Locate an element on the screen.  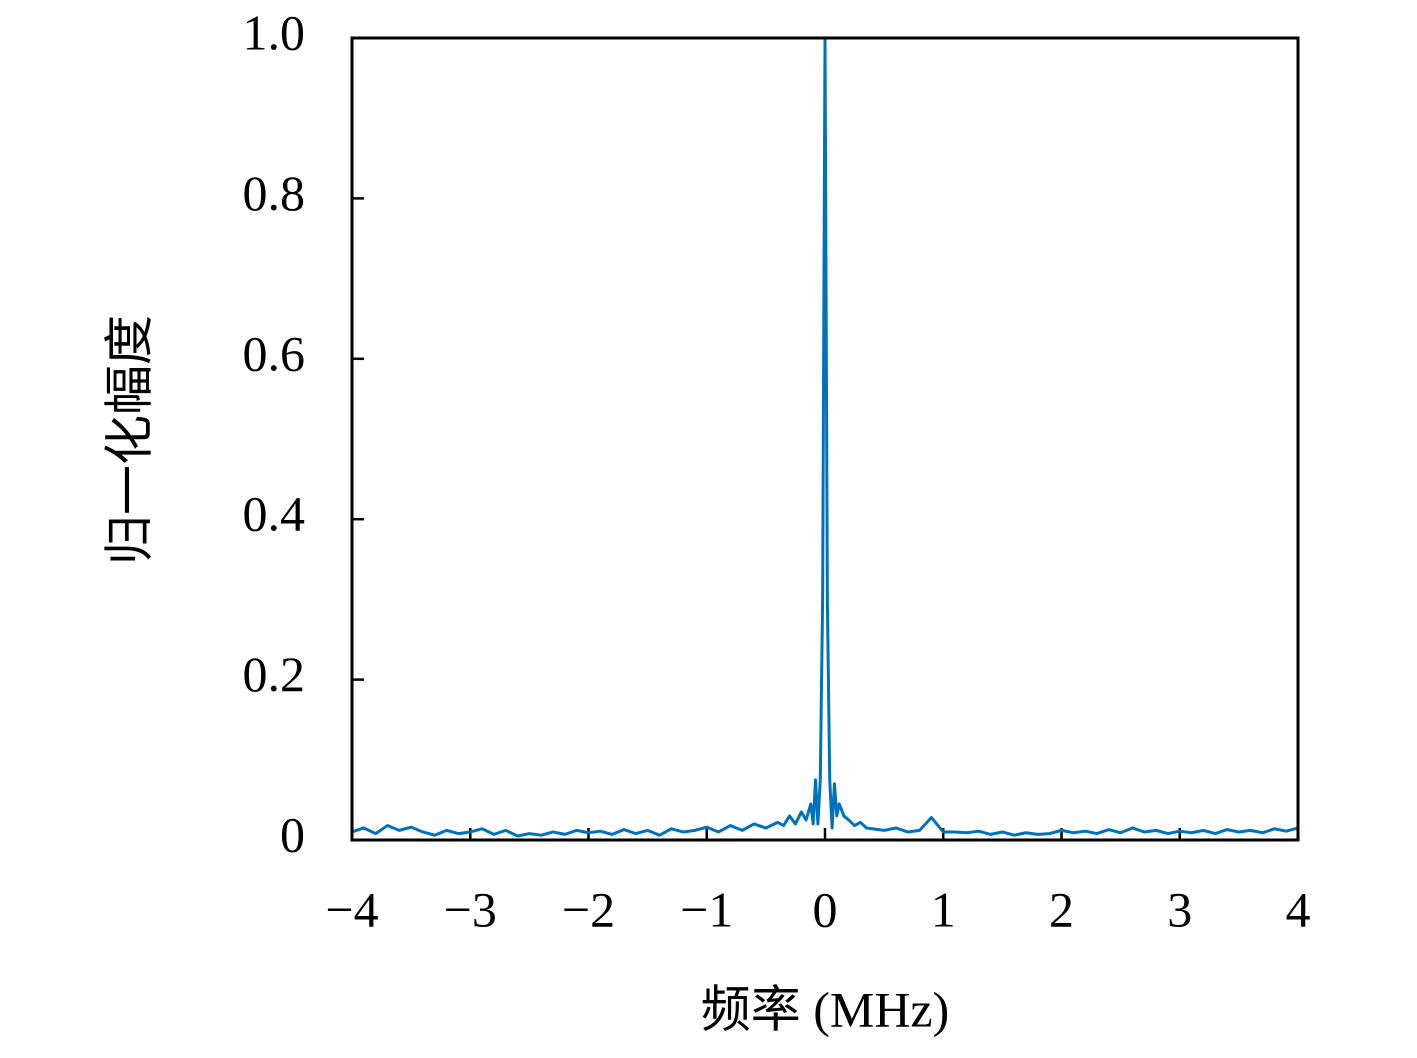
y-tick-label: 0.6 is located at coordinates (274, 353).